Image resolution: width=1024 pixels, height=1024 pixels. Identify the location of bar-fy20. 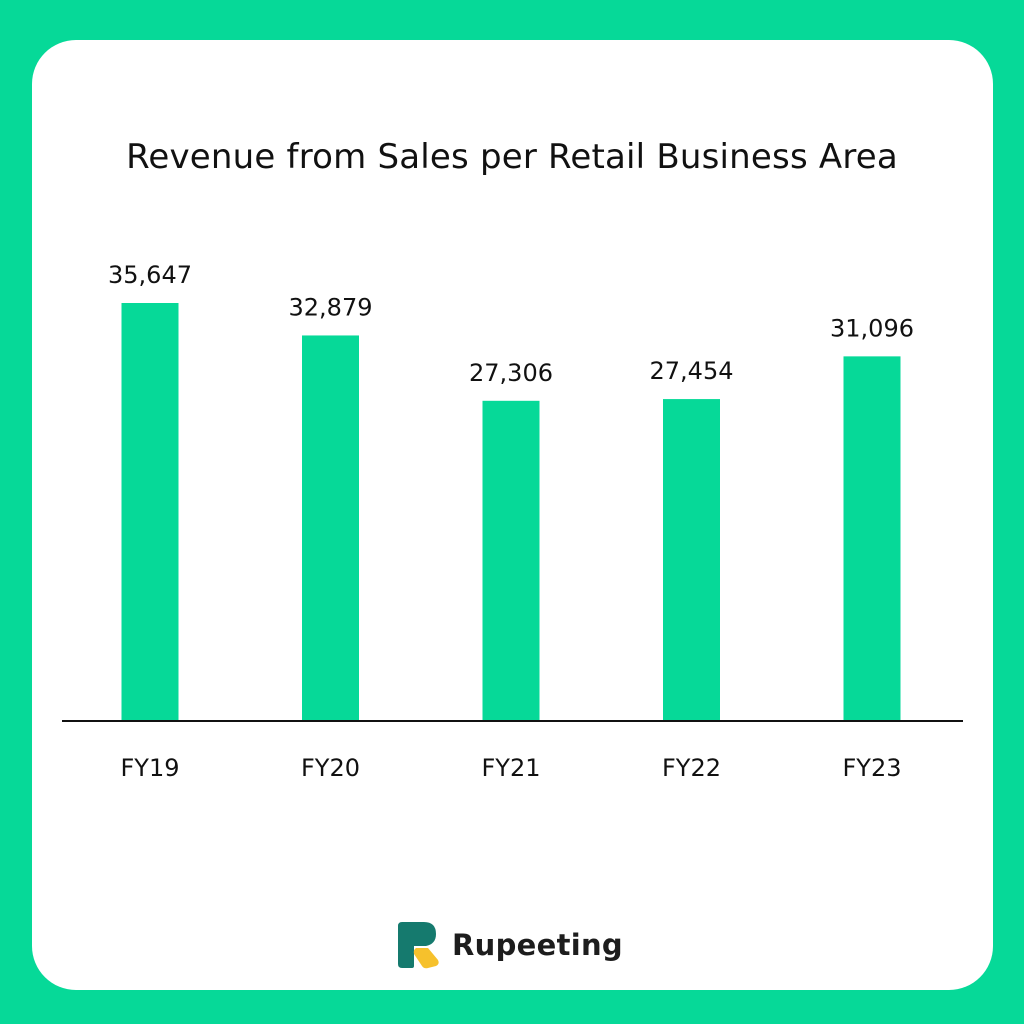
(330, 528).